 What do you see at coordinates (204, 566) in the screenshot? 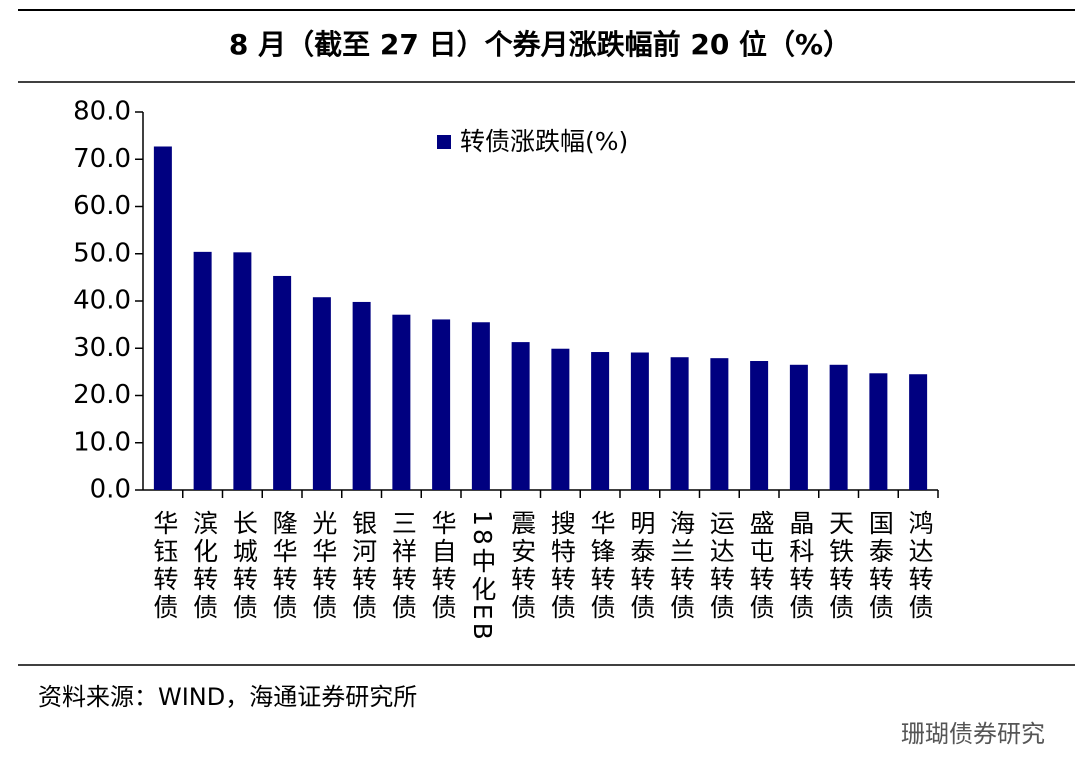
I see `x-tick-label: 滨化转债` at bounding box center [204, 566].